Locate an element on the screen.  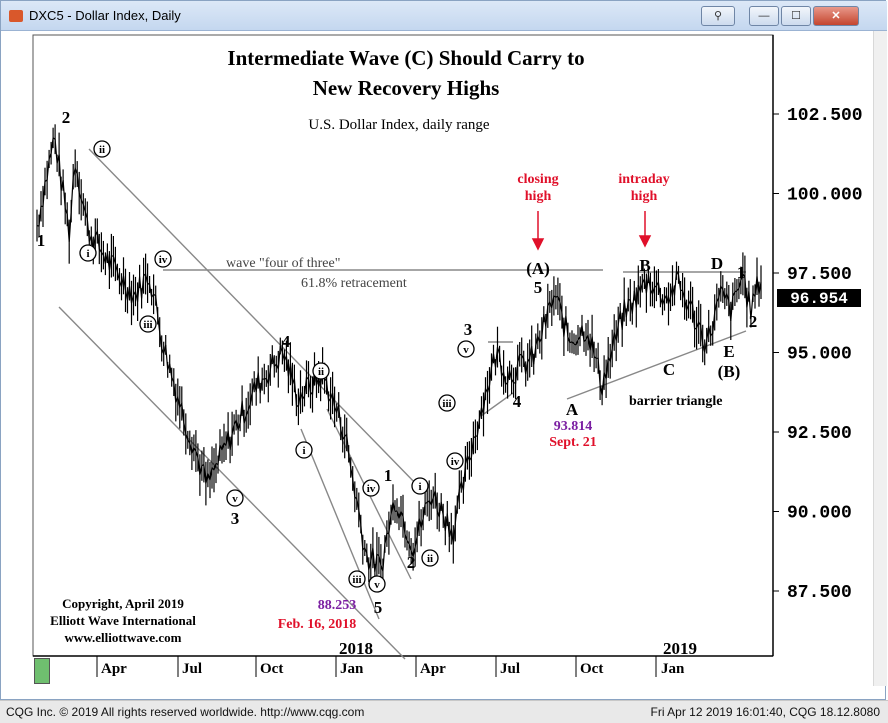
link-icon: ⚲ is located at coordinates (718, 16).